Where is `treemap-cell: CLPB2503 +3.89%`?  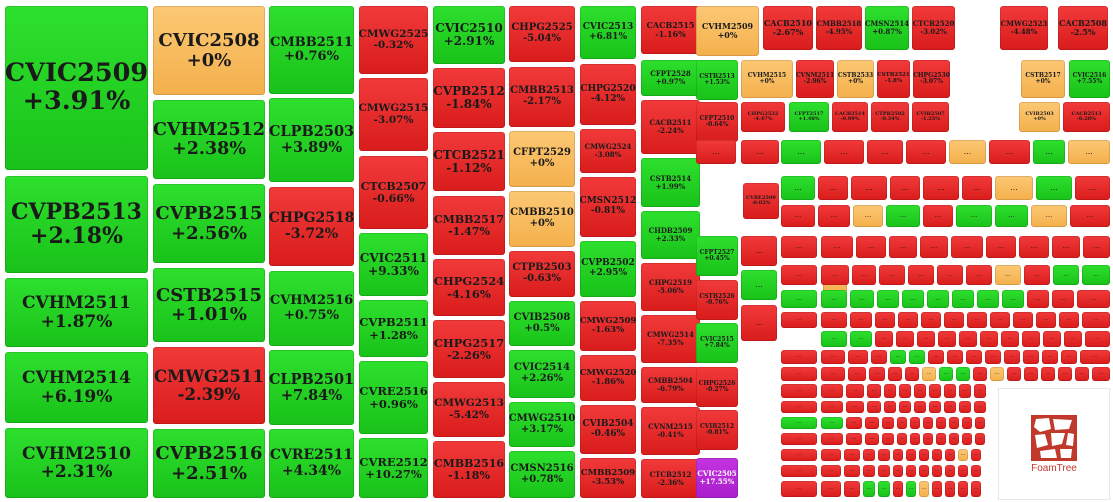 treemap-cell: CLPB2503 +3.89% is located at coordinates (311, 140).